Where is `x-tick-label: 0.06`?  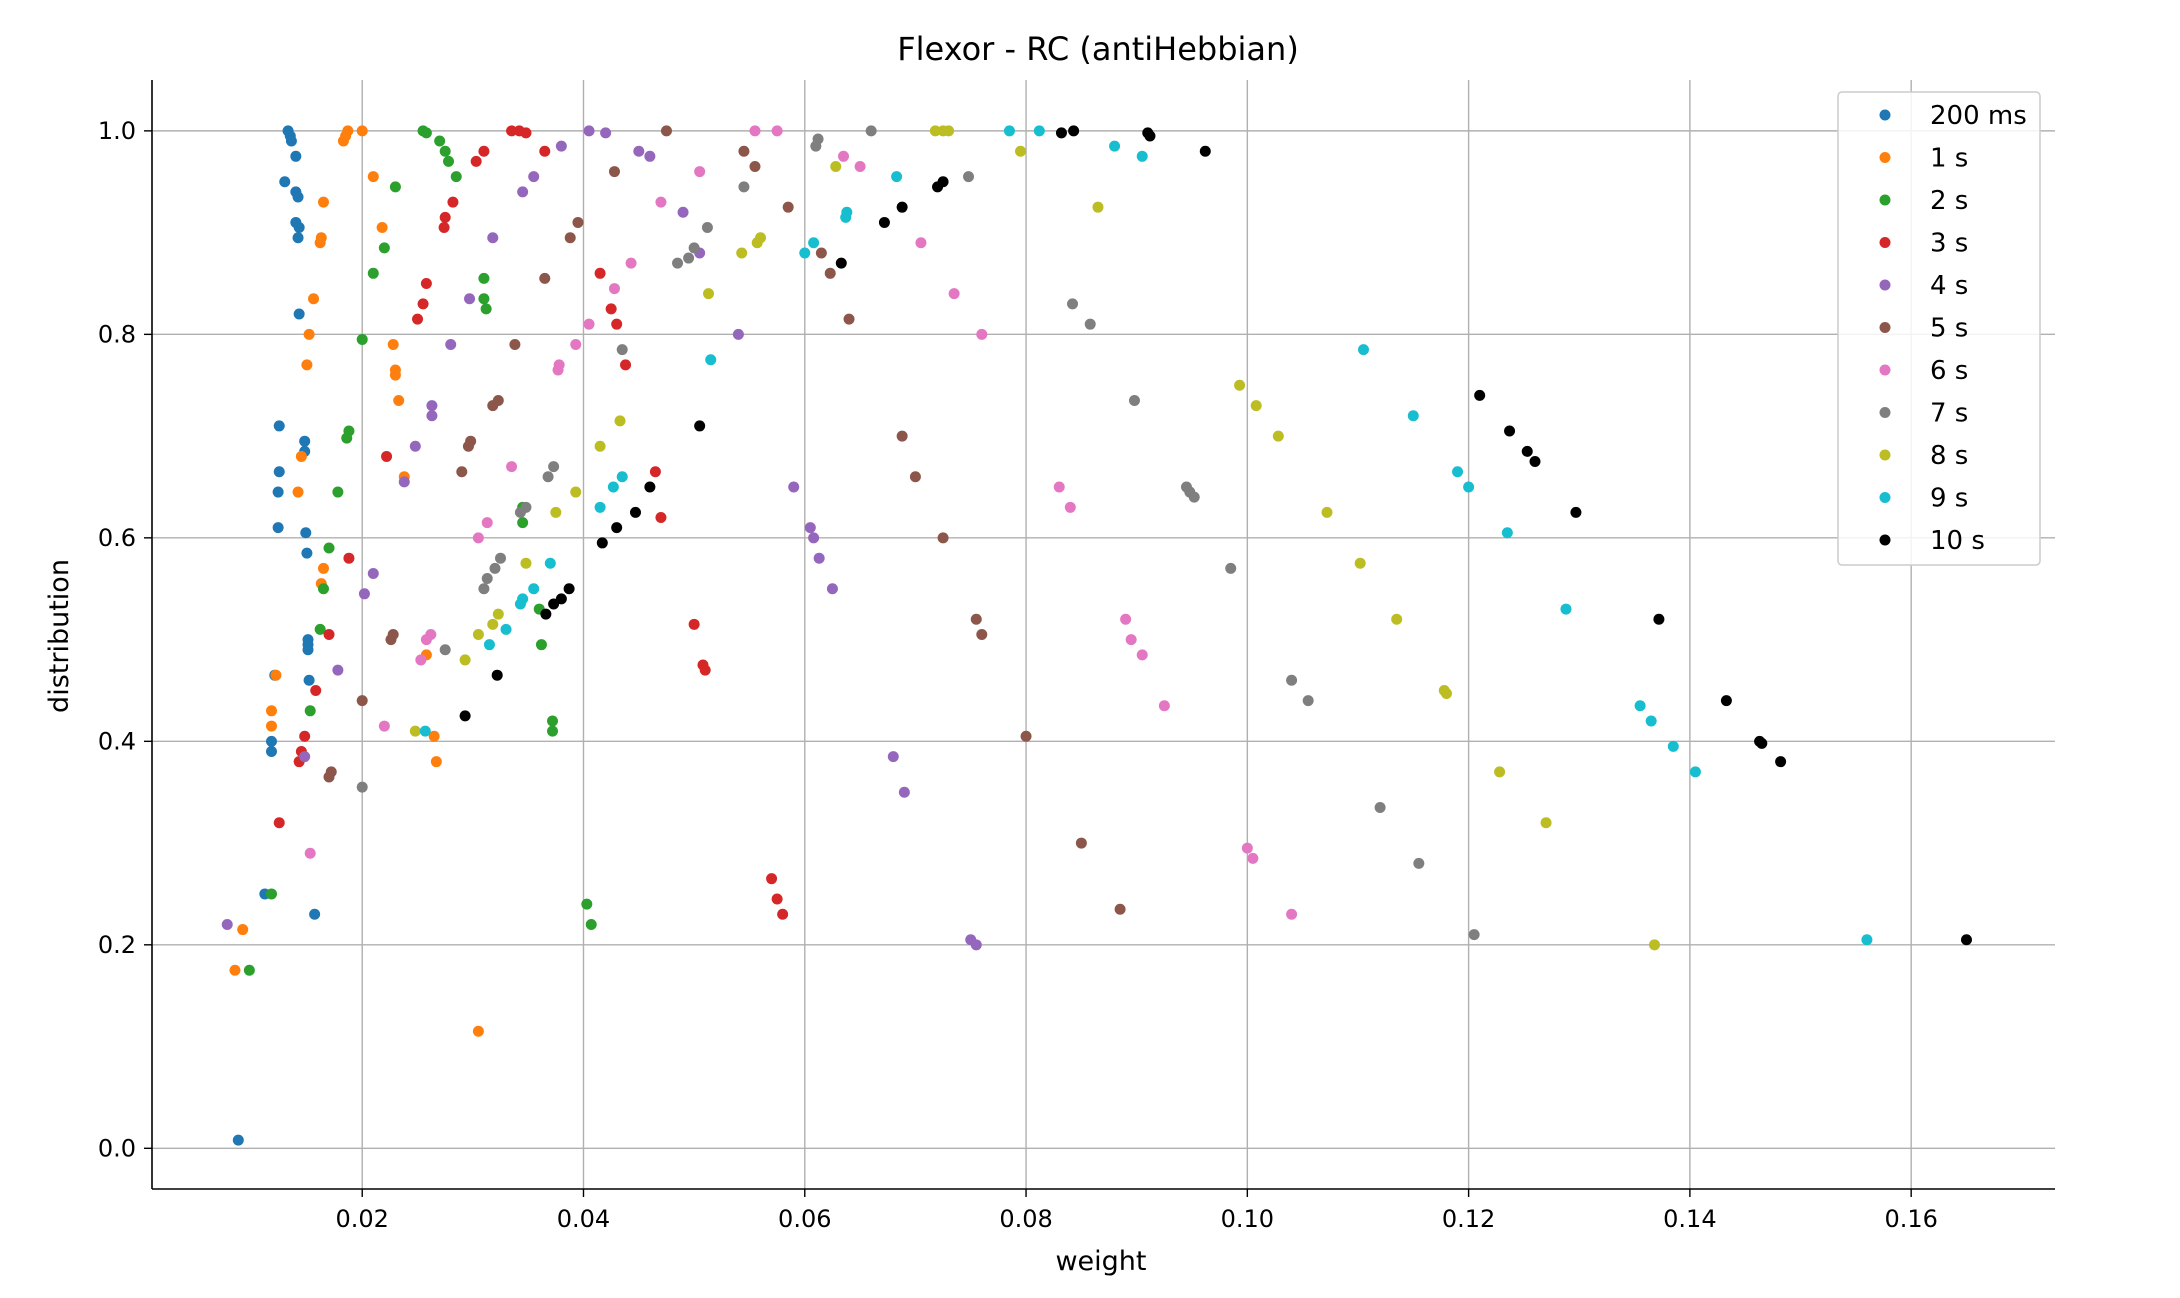
x-tick-label: 0.06 is located at coordinates (804, 1219).